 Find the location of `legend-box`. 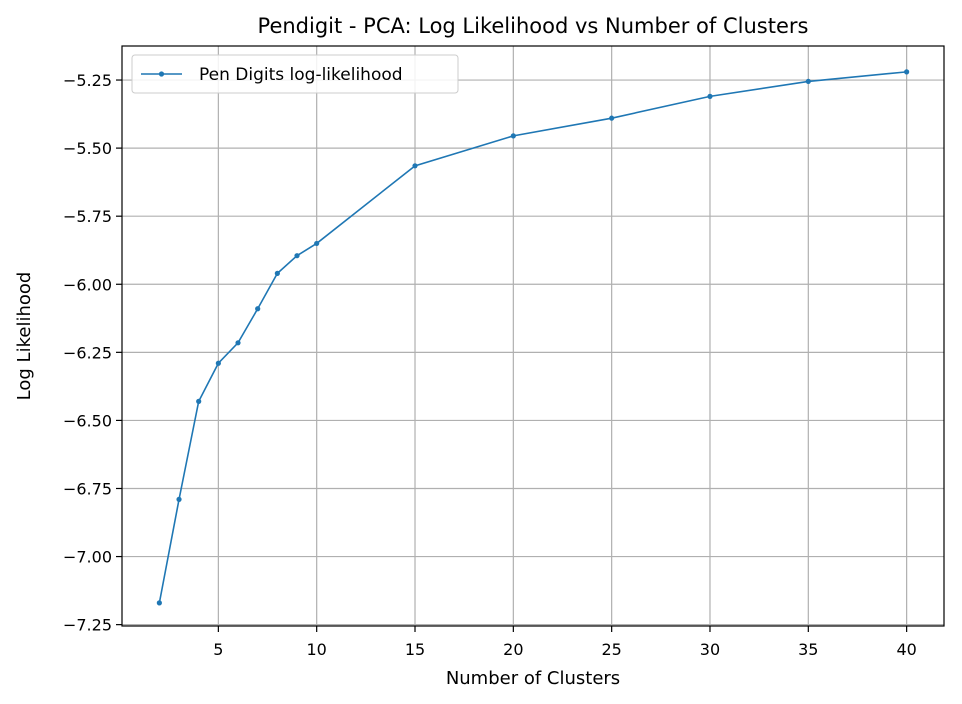

legend-box is located at coordinates (295, 74).